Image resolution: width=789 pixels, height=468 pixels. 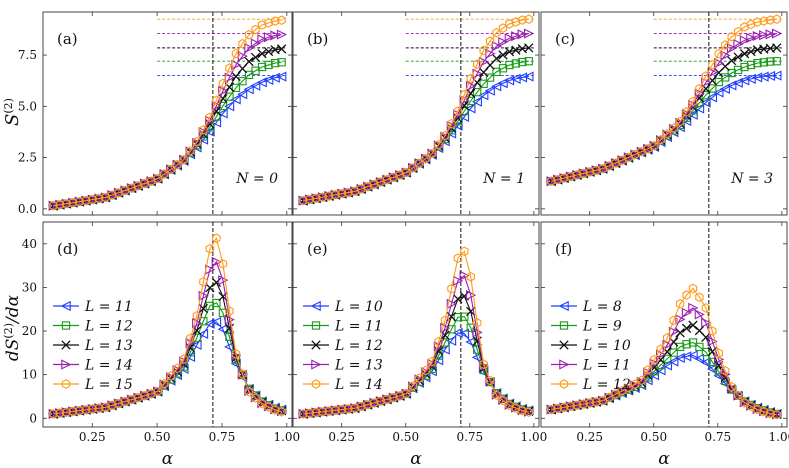 I want to click on plot-area, so click(x=416, y=113).